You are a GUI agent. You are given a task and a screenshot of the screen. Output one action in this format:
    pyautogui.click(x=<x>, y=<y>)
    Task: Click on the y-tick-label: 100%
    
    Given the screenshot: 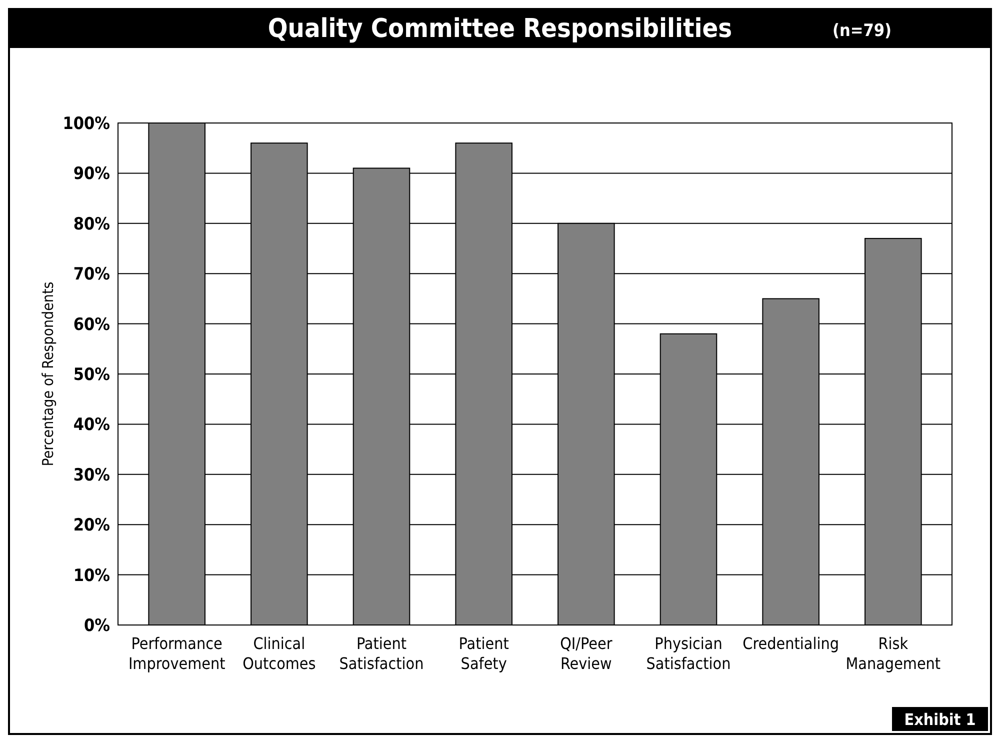 What is the action you would take?
    pyautogui.click(x=86, y=124)
    